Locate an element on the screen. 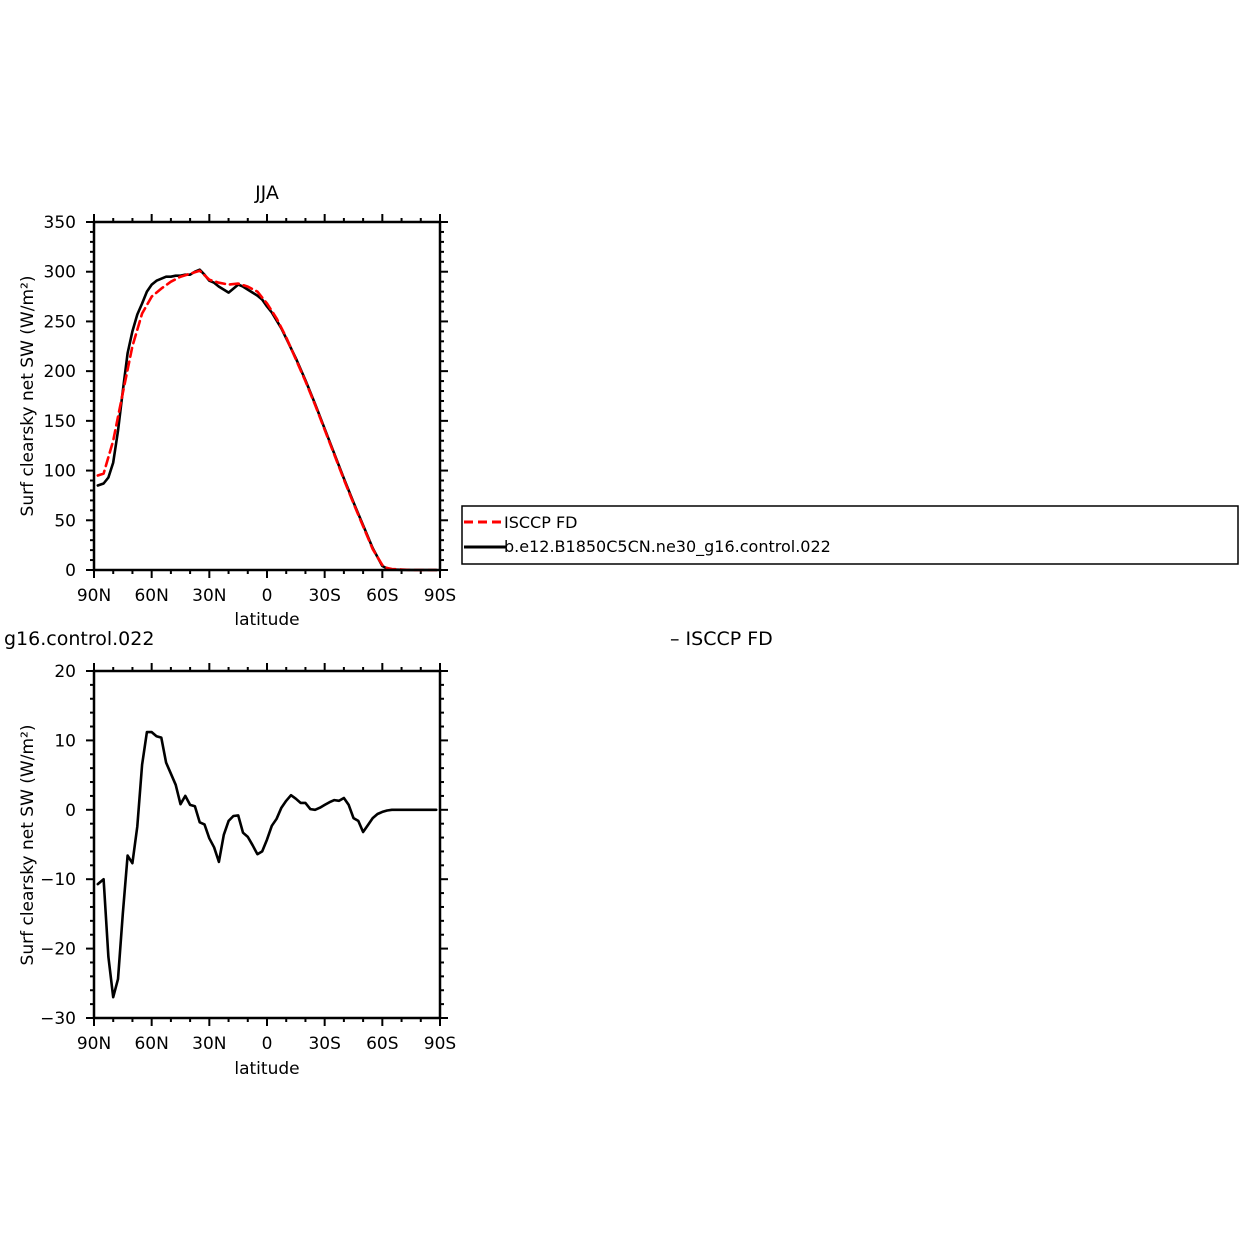  series-line-isccp-fd is located at coordinates (267, 420).